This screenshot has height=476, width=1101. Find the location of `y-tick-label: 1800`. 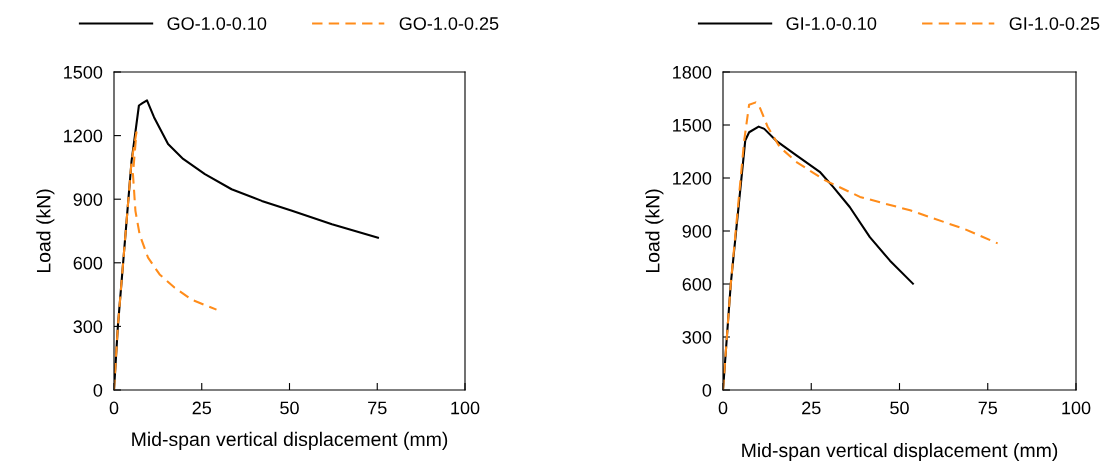

y-tick-label: 1800 is located at coordinates (692, 72).